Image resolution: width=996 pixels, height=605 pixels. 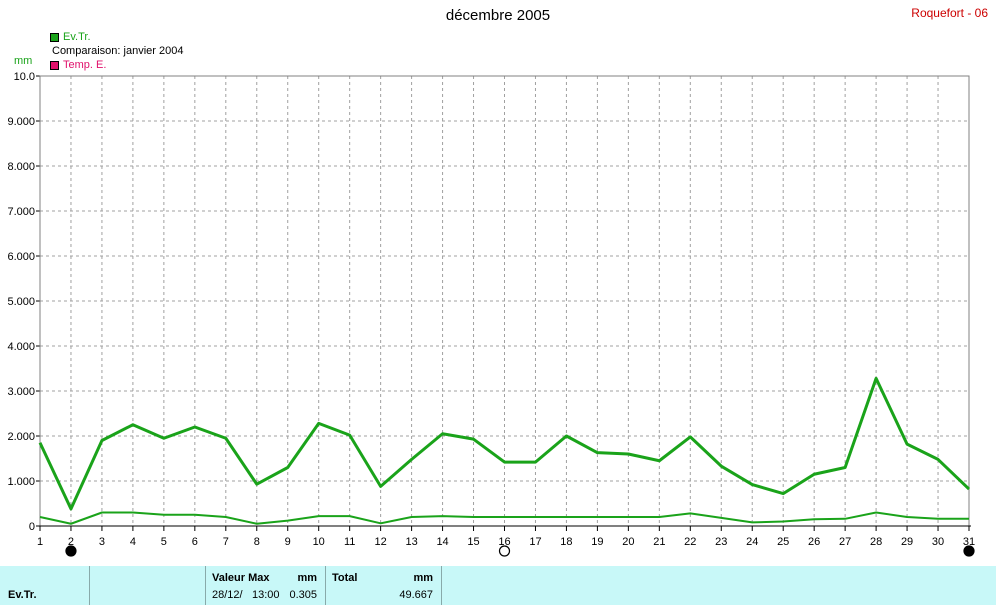 I want to click on legend-item-temp: Temp. E., so click(x=78, y=65).